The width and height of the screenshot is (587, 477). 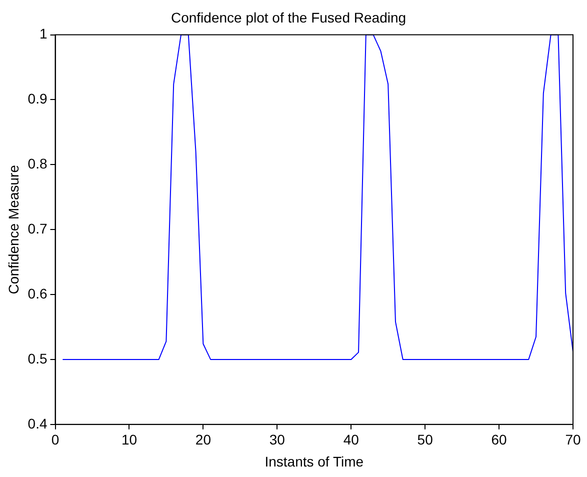 What do you see at coordinates (351, 440) in the screenshot?
I see `x-tick-label: 40` at bounding box center [351, 440].